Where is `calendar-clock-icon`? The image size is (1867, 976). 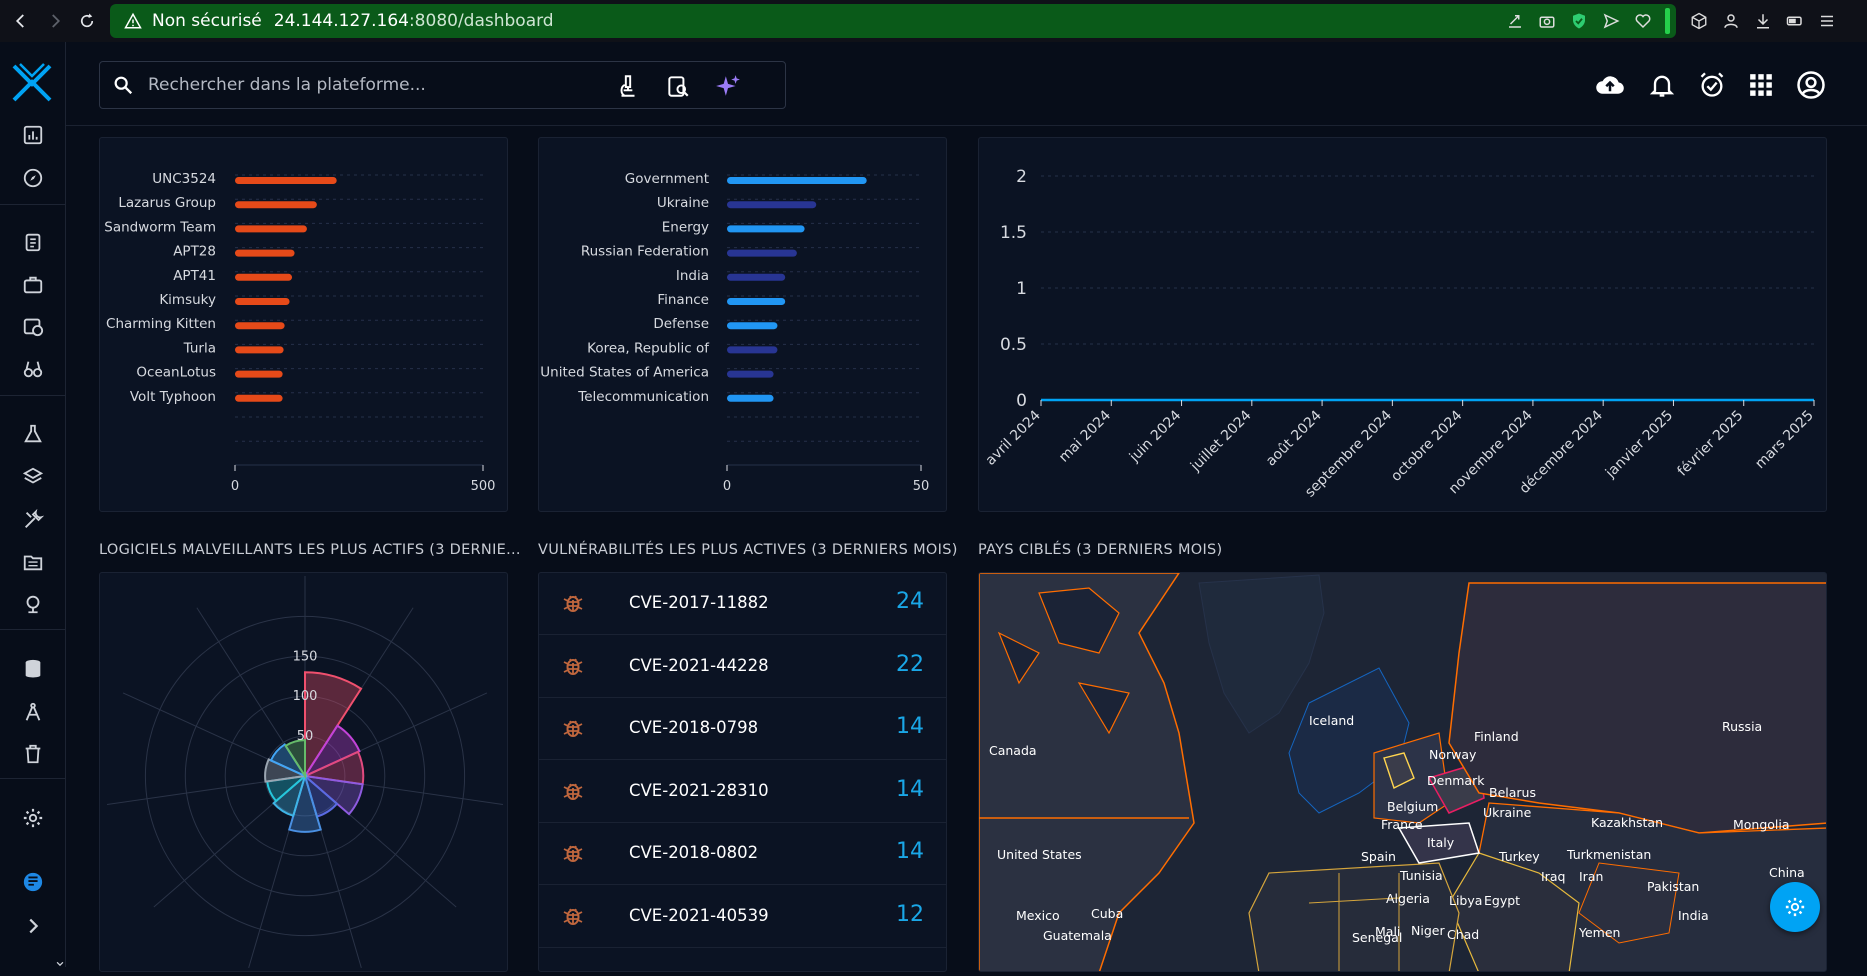 calendar-clock-icon is located at coordinates (33, 326).